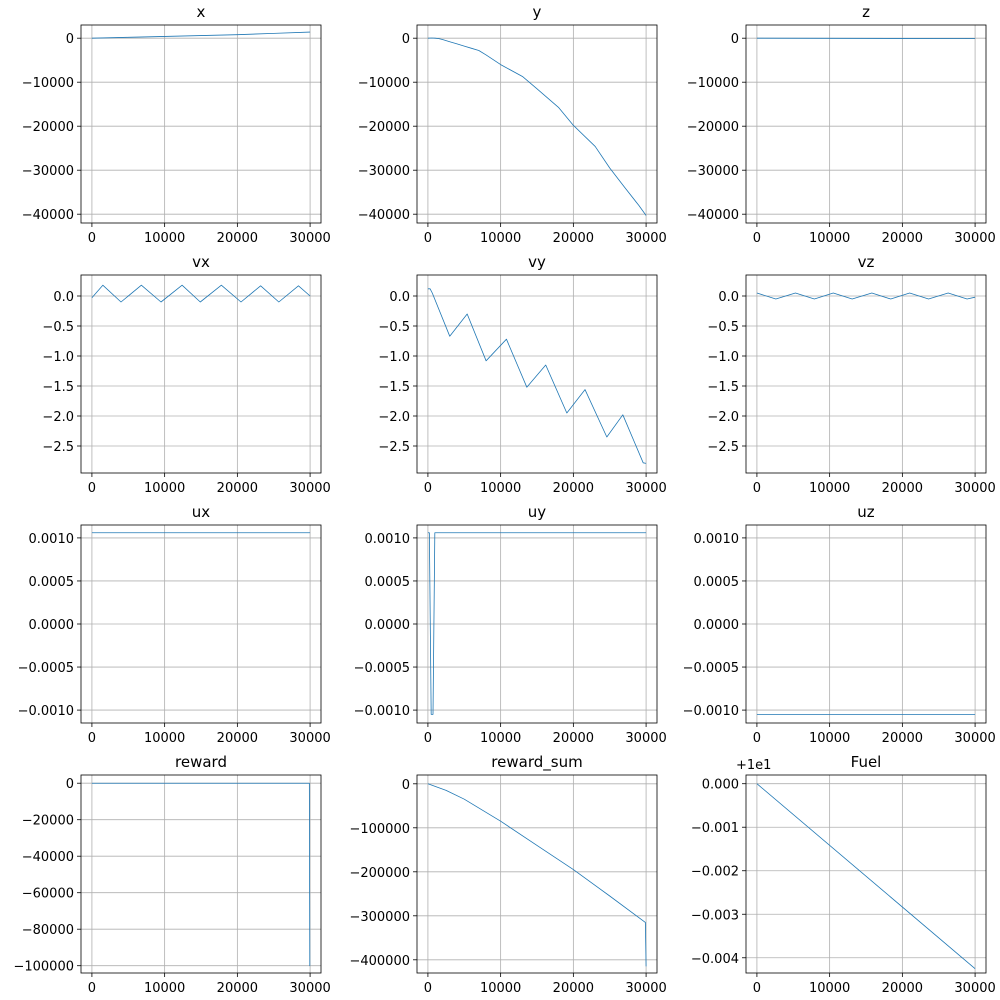  What do you see at coordinates (866, 762) in the screenshot?
I see `subplot-title: Fuel` at bounding box center [866, 762].